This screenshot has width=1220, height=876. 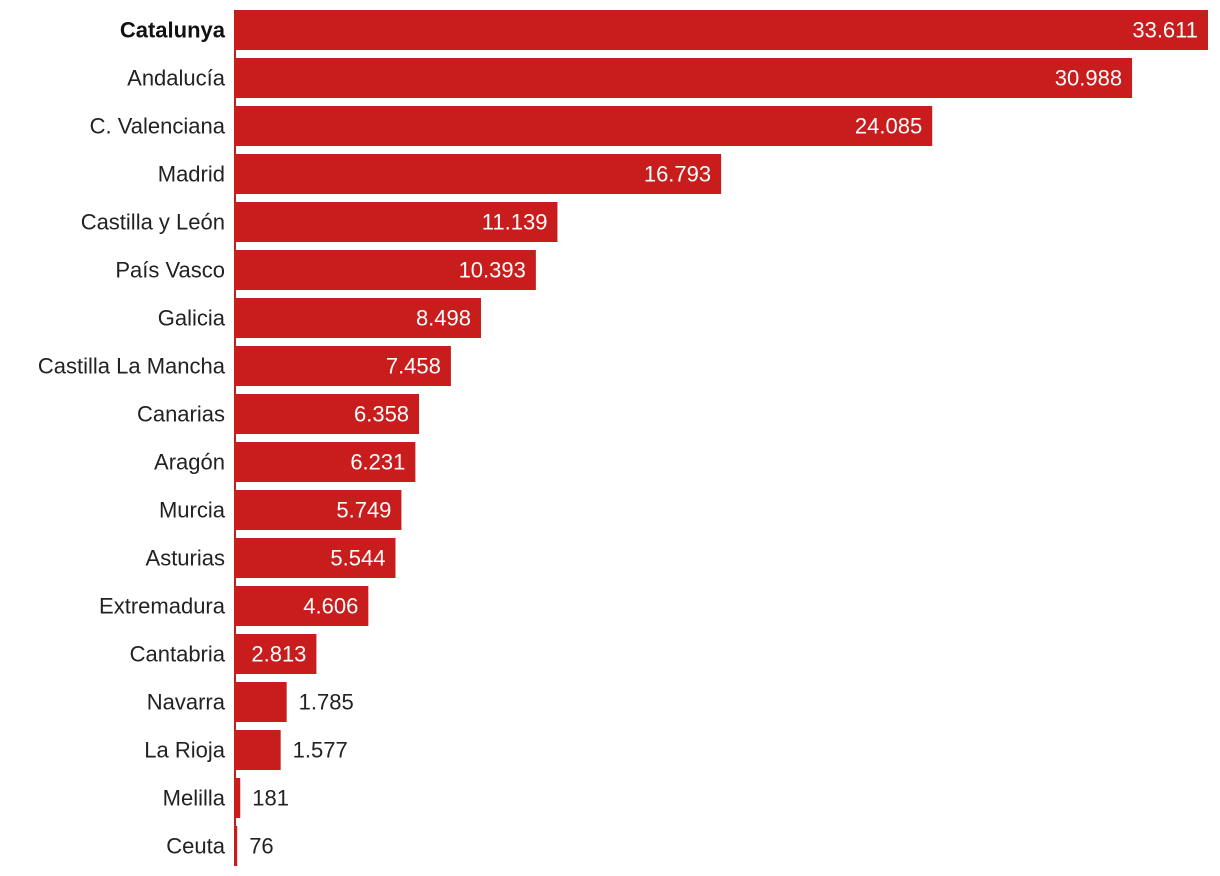 I want to click on category-label-cantabria: Cantabria, so click(x=178, y=654).